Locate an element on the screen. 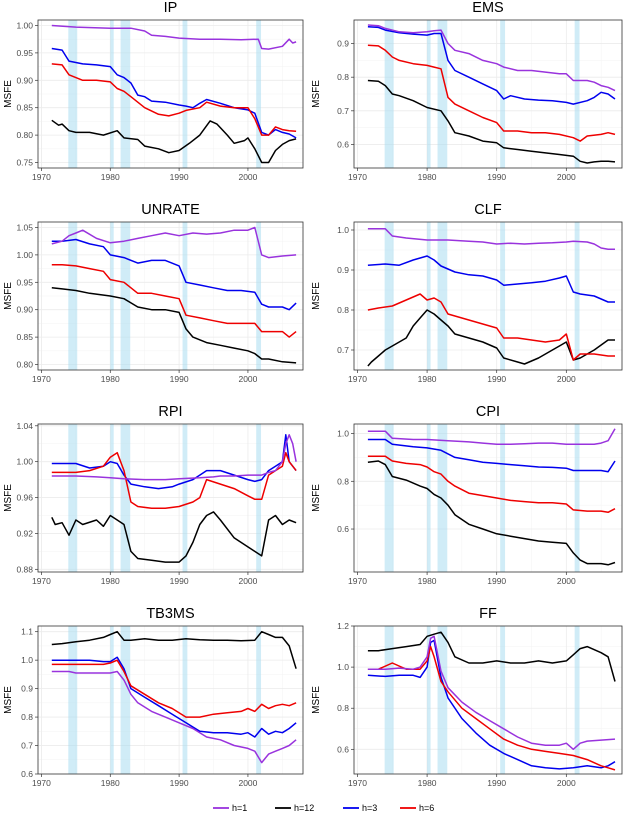 This screenshot has height=825, width=638. y-tick-label: 0.6 is located at coordinates (343, 529).